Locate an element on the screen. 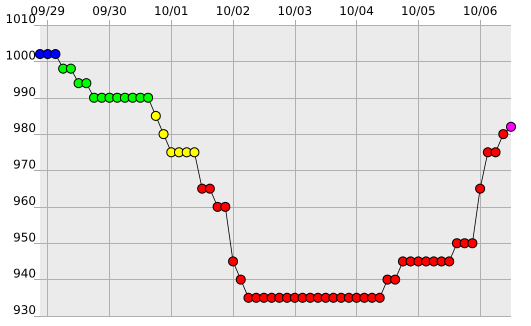 Image resolution: width=531 pixels, height=326 pixels. x-tick-label: 10/06 is located at coordinates (480, 11).